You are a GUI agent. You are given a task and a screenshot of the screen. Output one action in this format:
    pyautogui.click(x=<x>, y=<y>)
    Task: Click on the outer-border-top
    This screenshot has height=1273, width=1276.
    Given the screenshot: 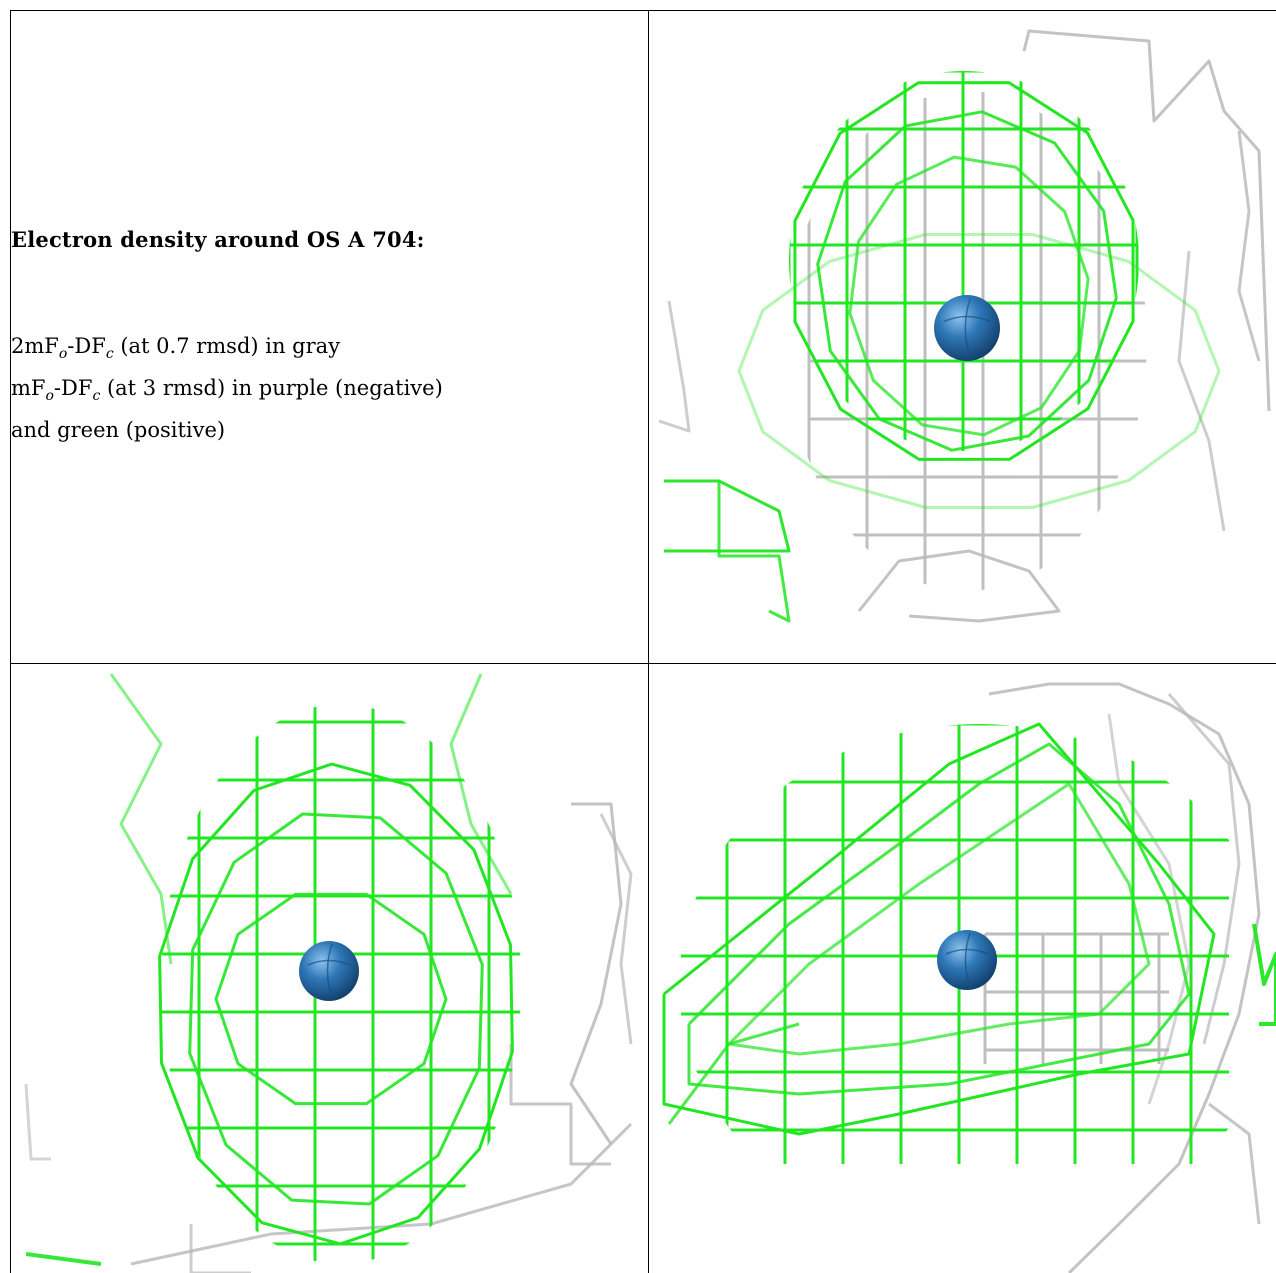 What is the action you would take?
    pyautogui.click(x=643, y=10)
    